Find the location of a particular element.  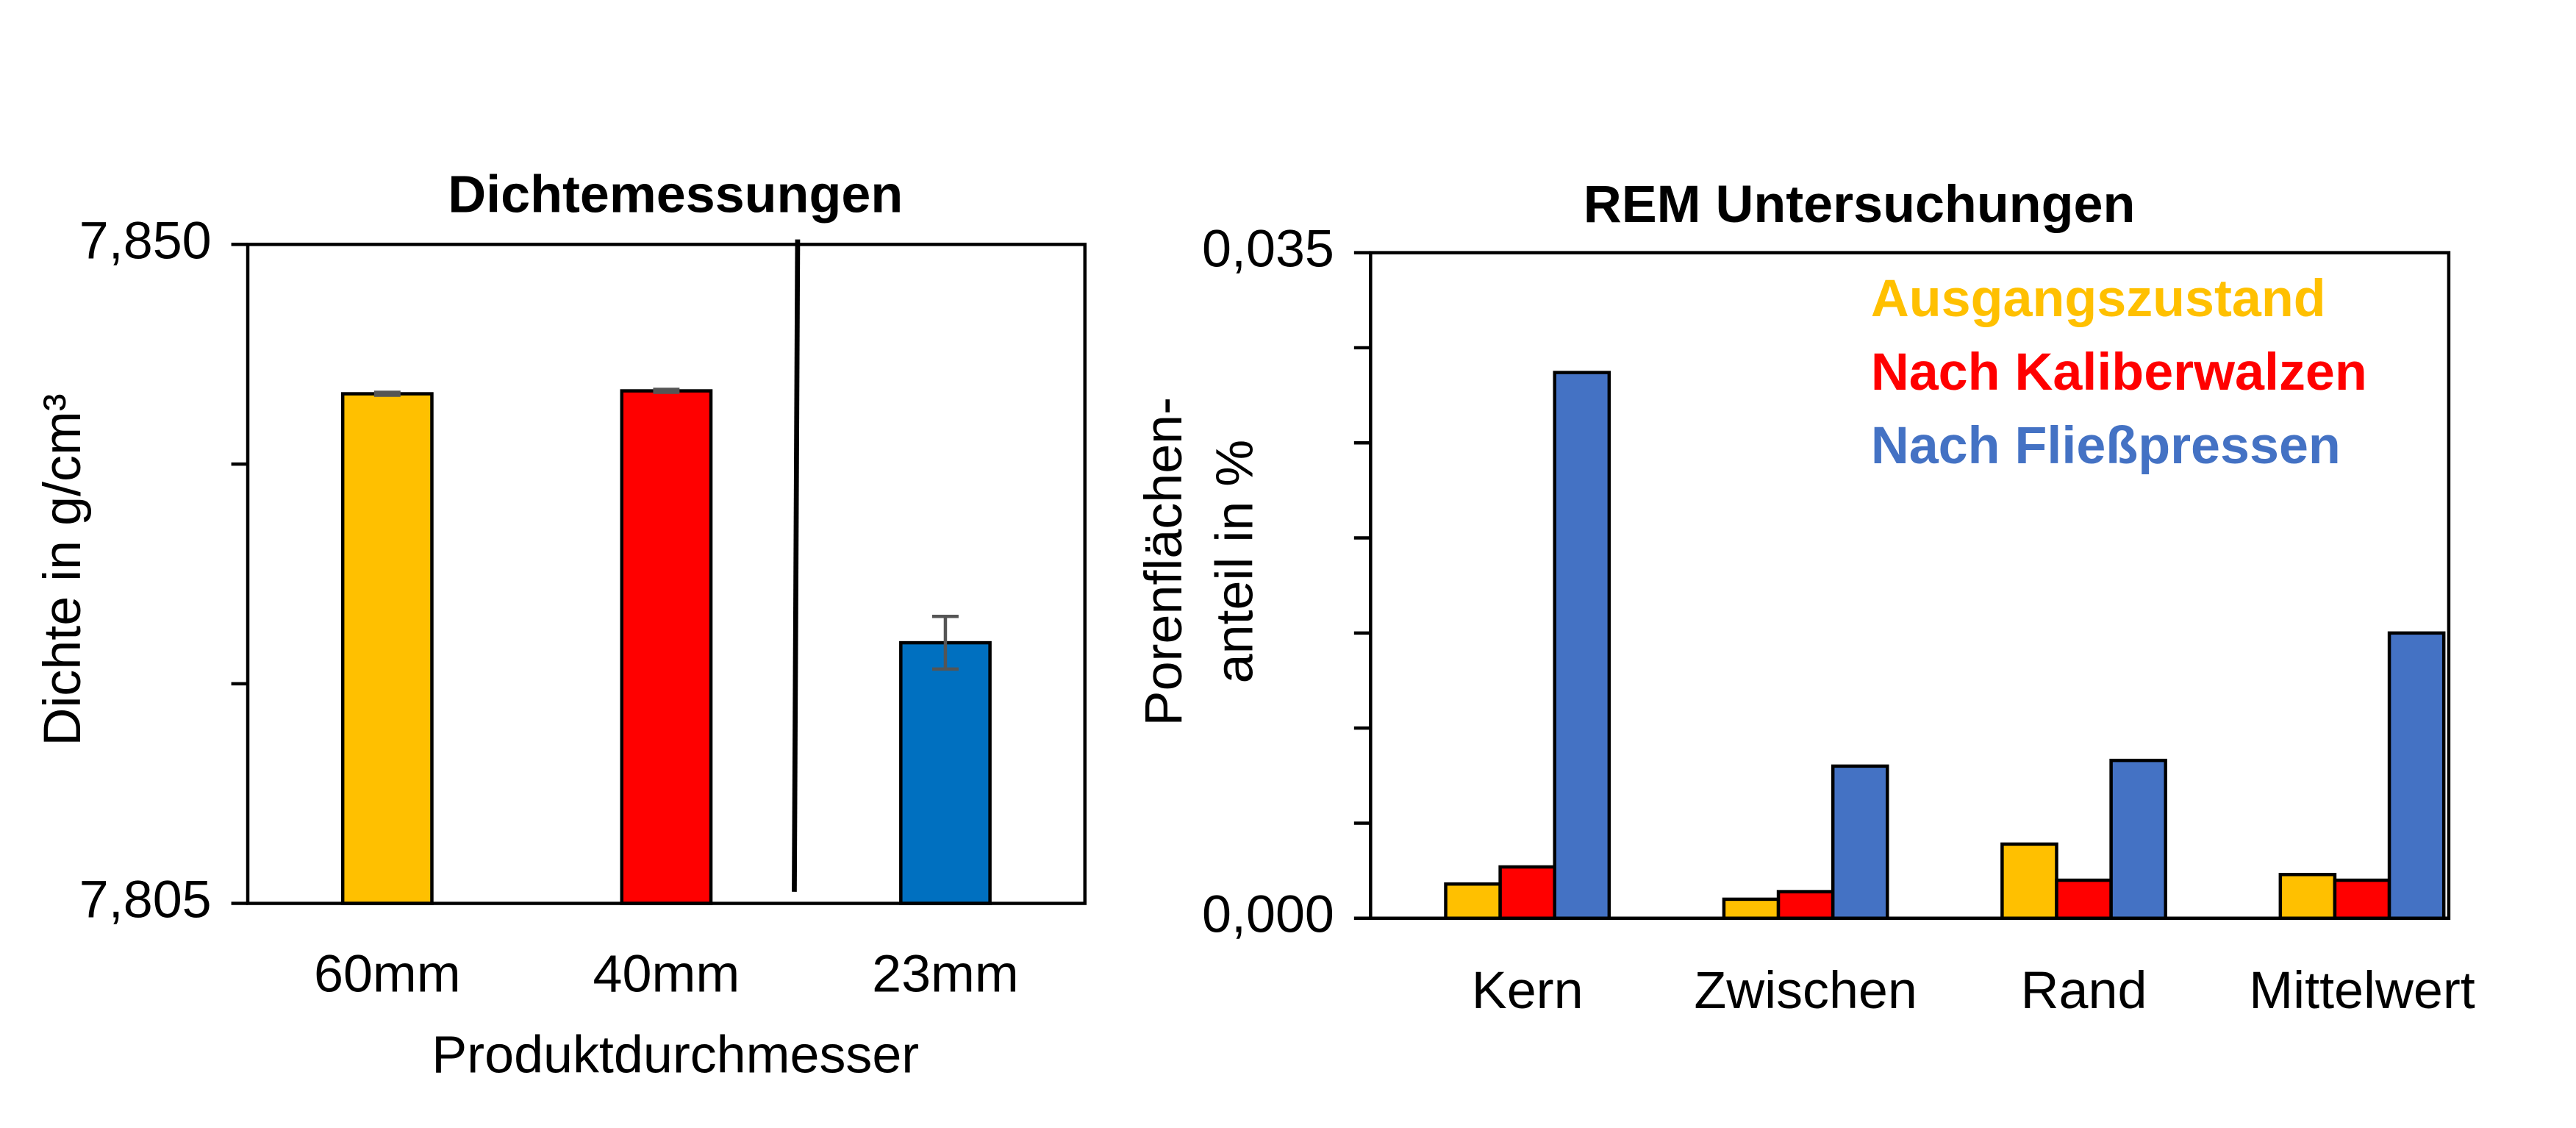

x-tick-label: 60mm is located at coordinates (388, 974).